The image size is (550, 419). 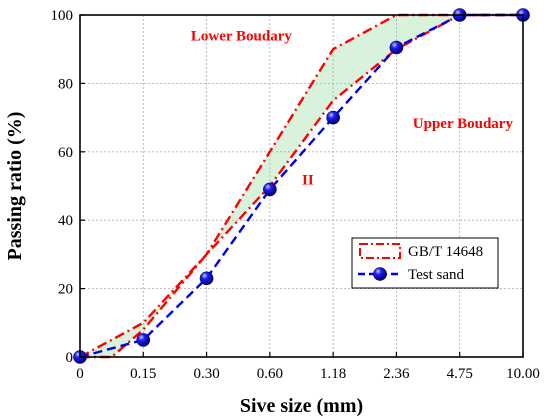 What do you see at coordinates (425, 263) in the screenshot?
I see `legend: GB/T 14648 Test sand` at bounding box center [425, 263].